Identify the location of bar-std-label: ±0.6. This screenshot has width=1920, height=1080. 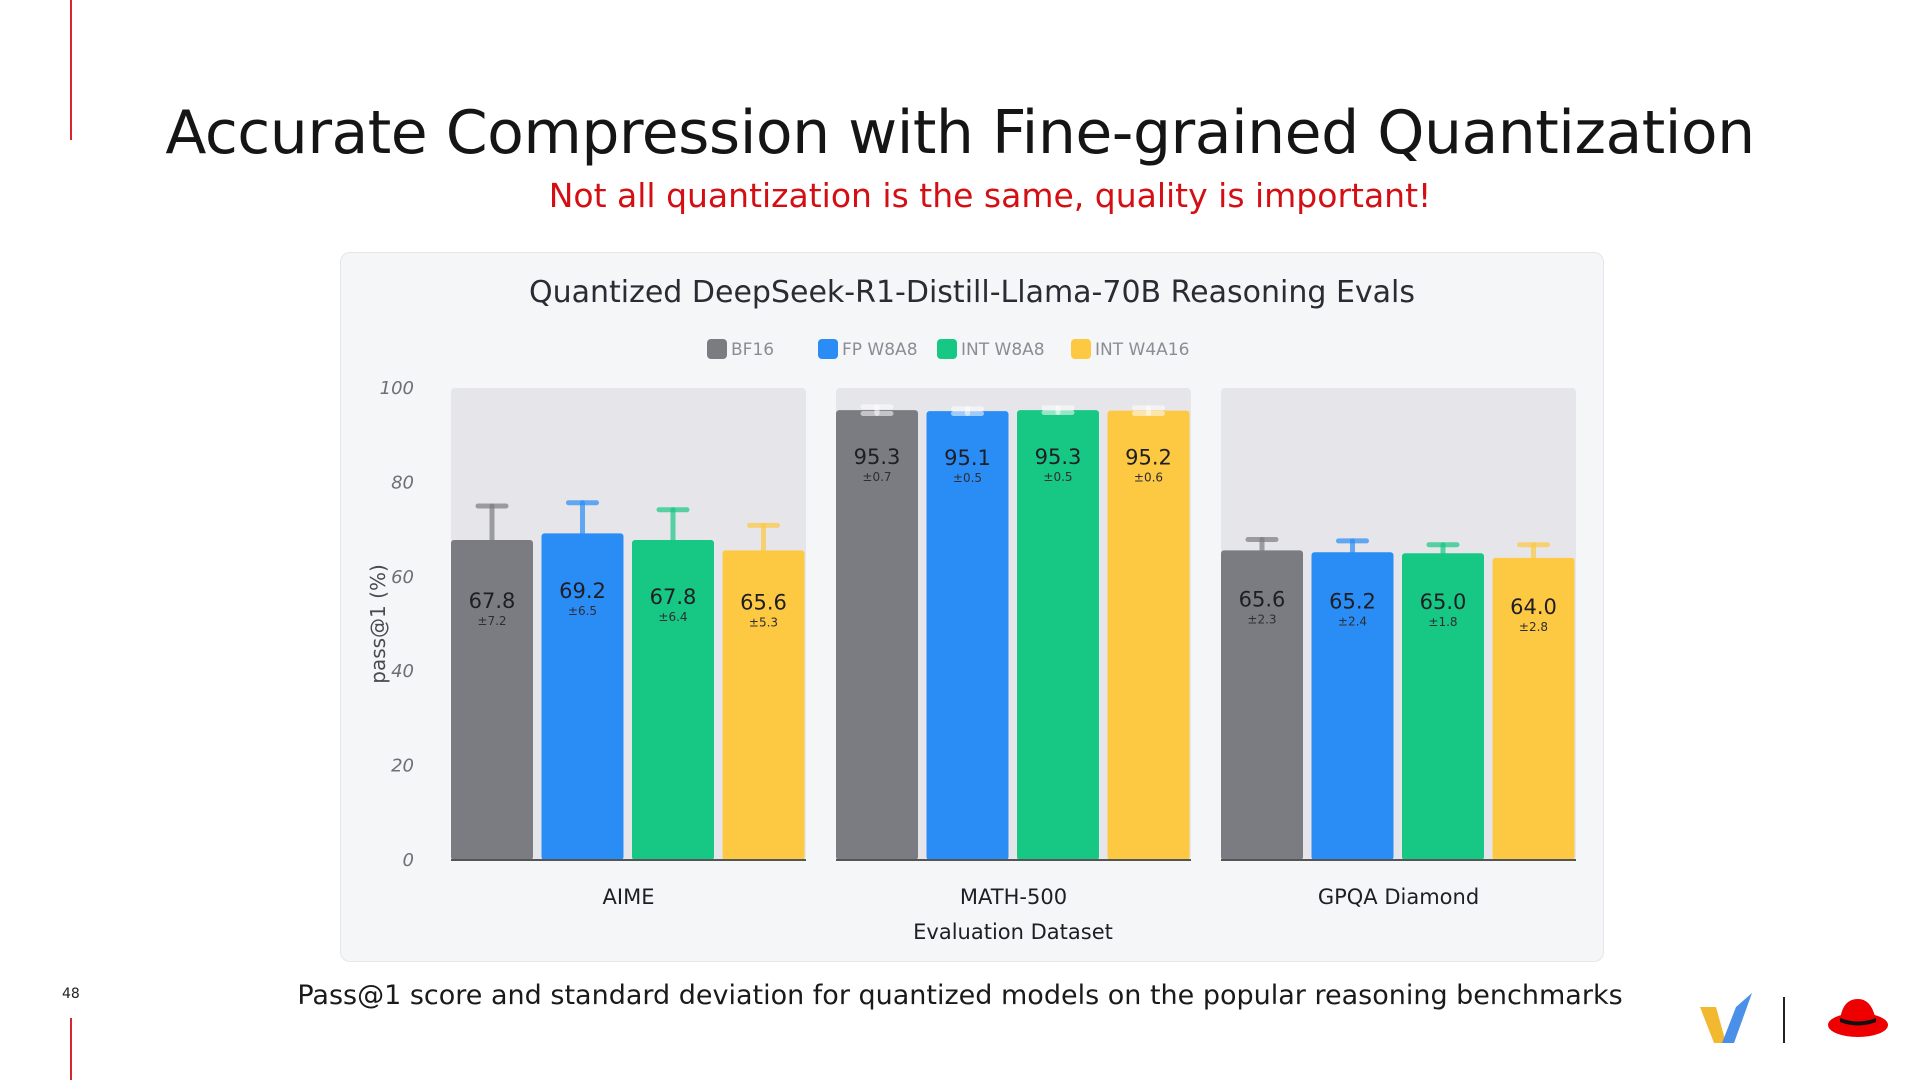
(1148, 478).